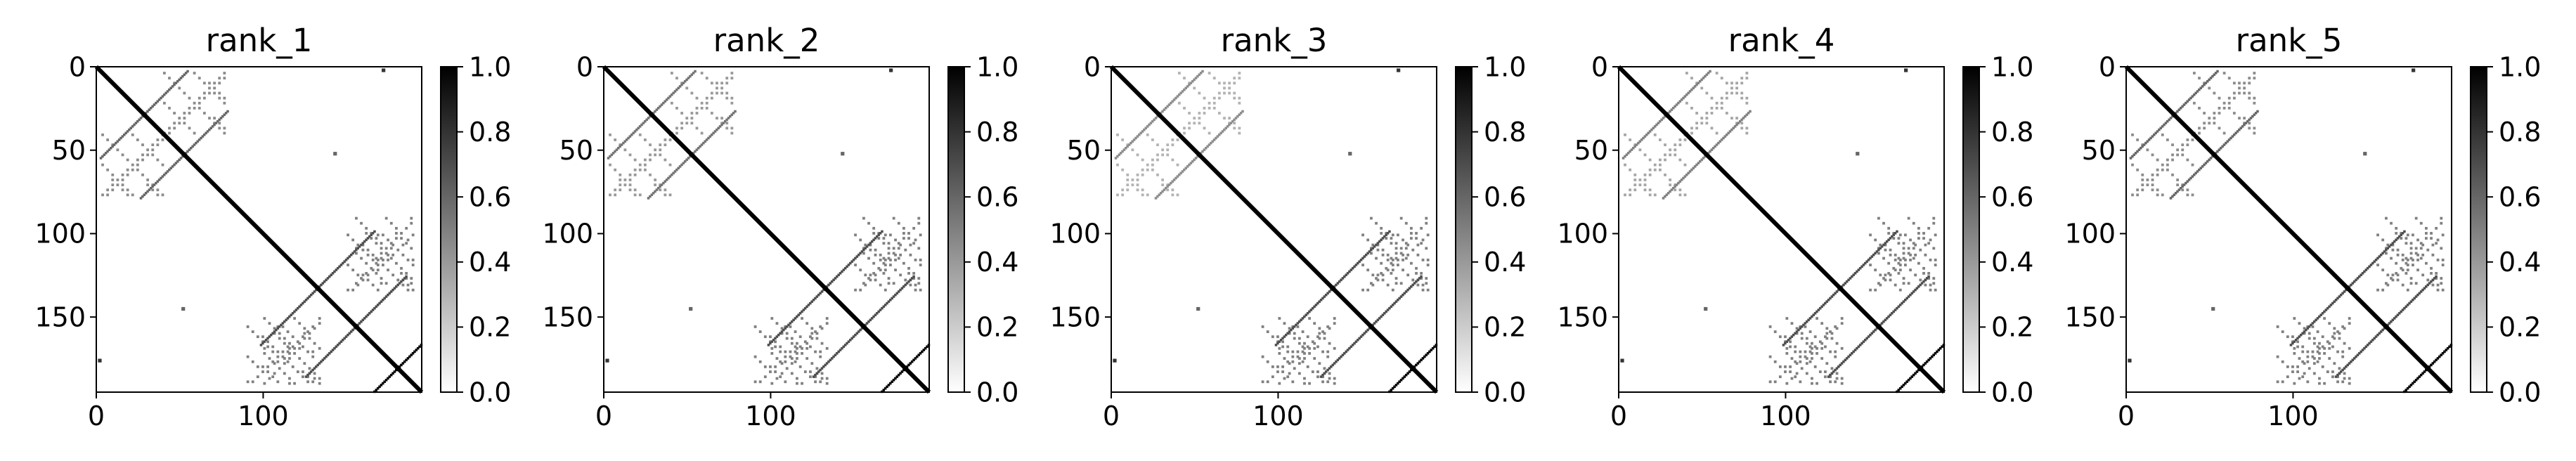 This screenshot has height=461, width=2576. Describe the element at coordinates (183, 308) in the screenshot. I see `heatmap-point` at that location.